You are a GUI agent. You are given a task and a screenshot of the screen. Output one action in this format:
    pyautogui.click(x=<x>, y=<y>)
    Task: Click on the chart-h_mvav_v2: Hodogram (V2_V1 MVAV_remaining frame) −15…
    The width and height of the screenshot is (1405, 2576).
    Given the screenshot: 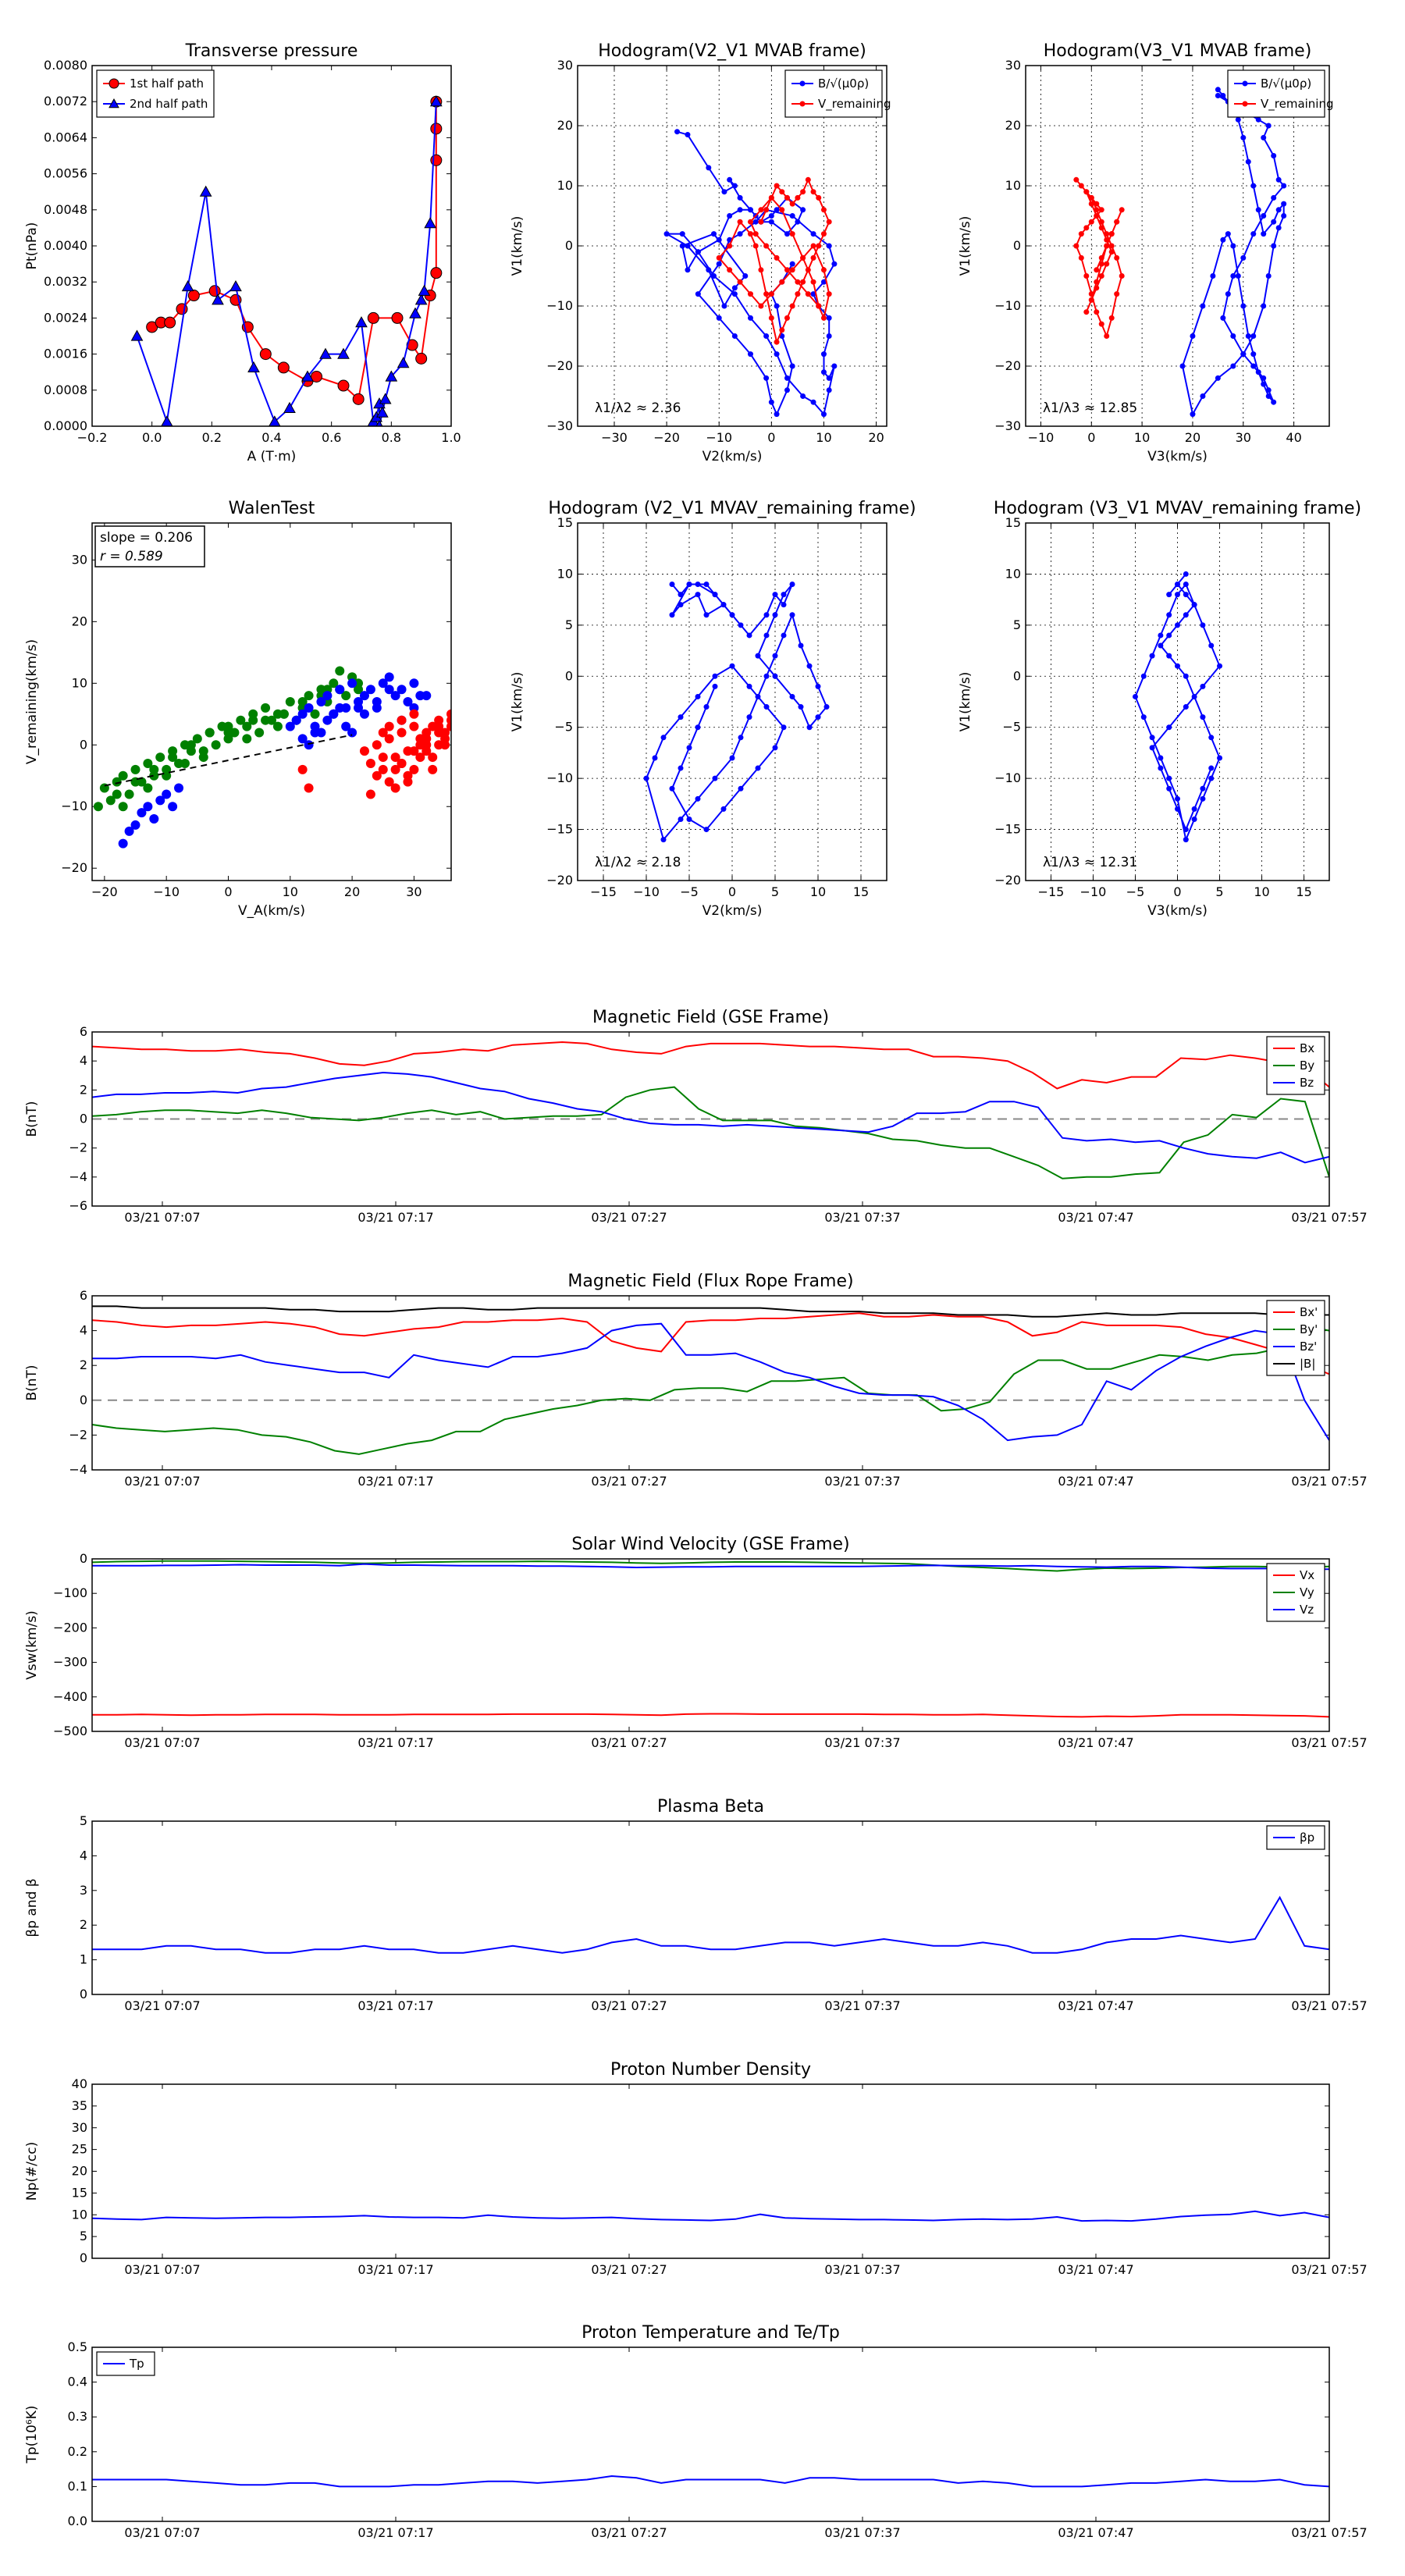 What is the action you would take?
    pyautogui.click(x=713, y=709)
    